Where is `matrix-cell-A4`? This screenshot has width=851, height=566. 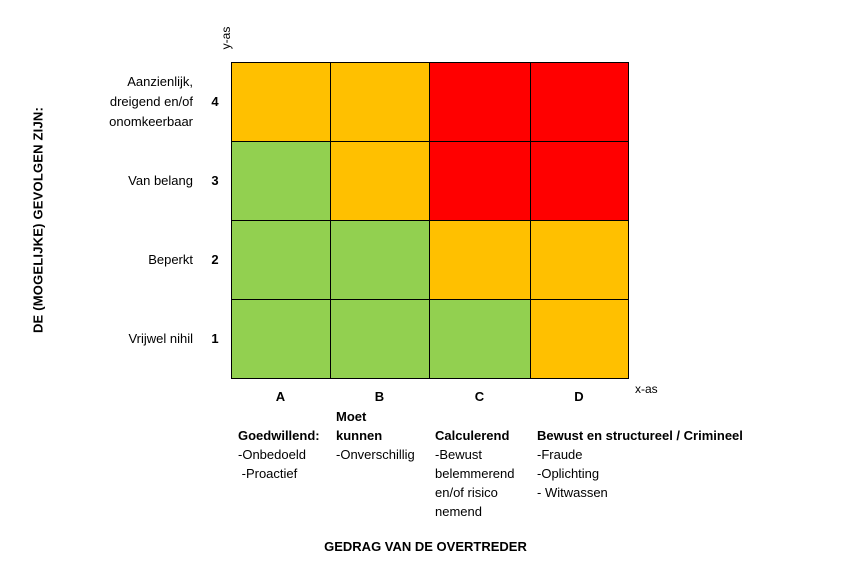 matrix-cell-A4 is located at coordinates (281, 102).